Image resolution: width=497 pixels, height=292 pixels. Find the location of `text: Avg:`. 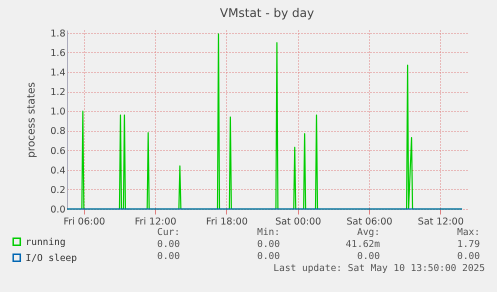

text: Avg: is located at coordinates (368, 232).